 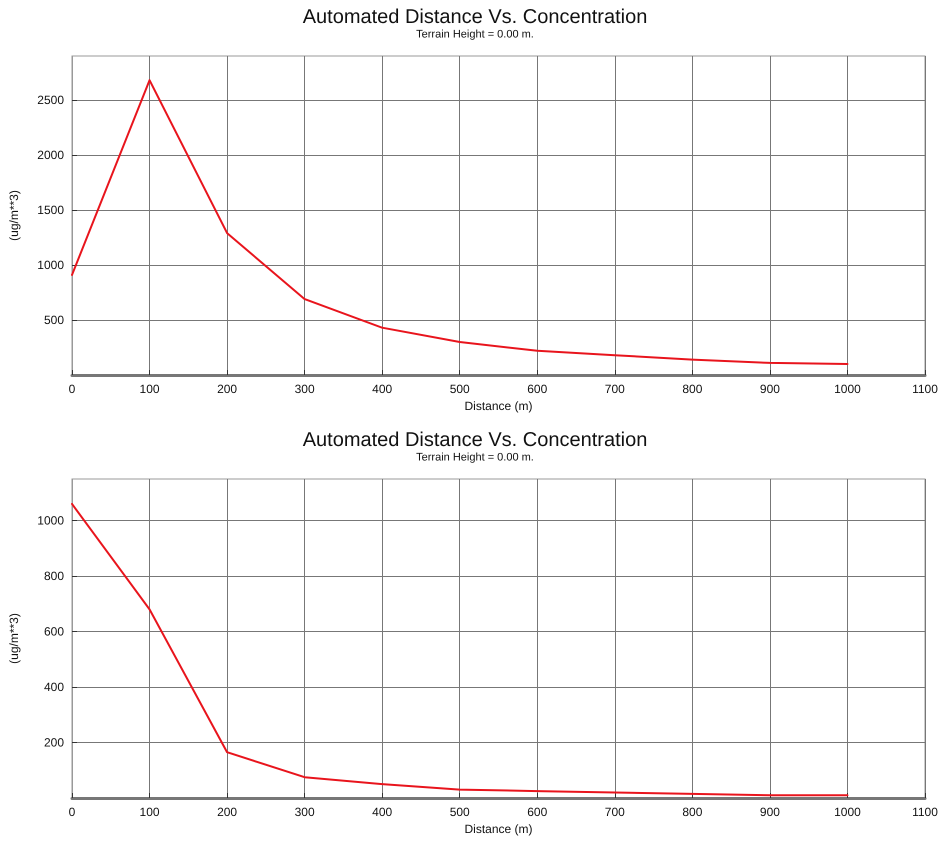 What do you see at coordinates (54, 743) in the screenshot?
I see `y-tick-label: 200` at bounding box center [54, 743].